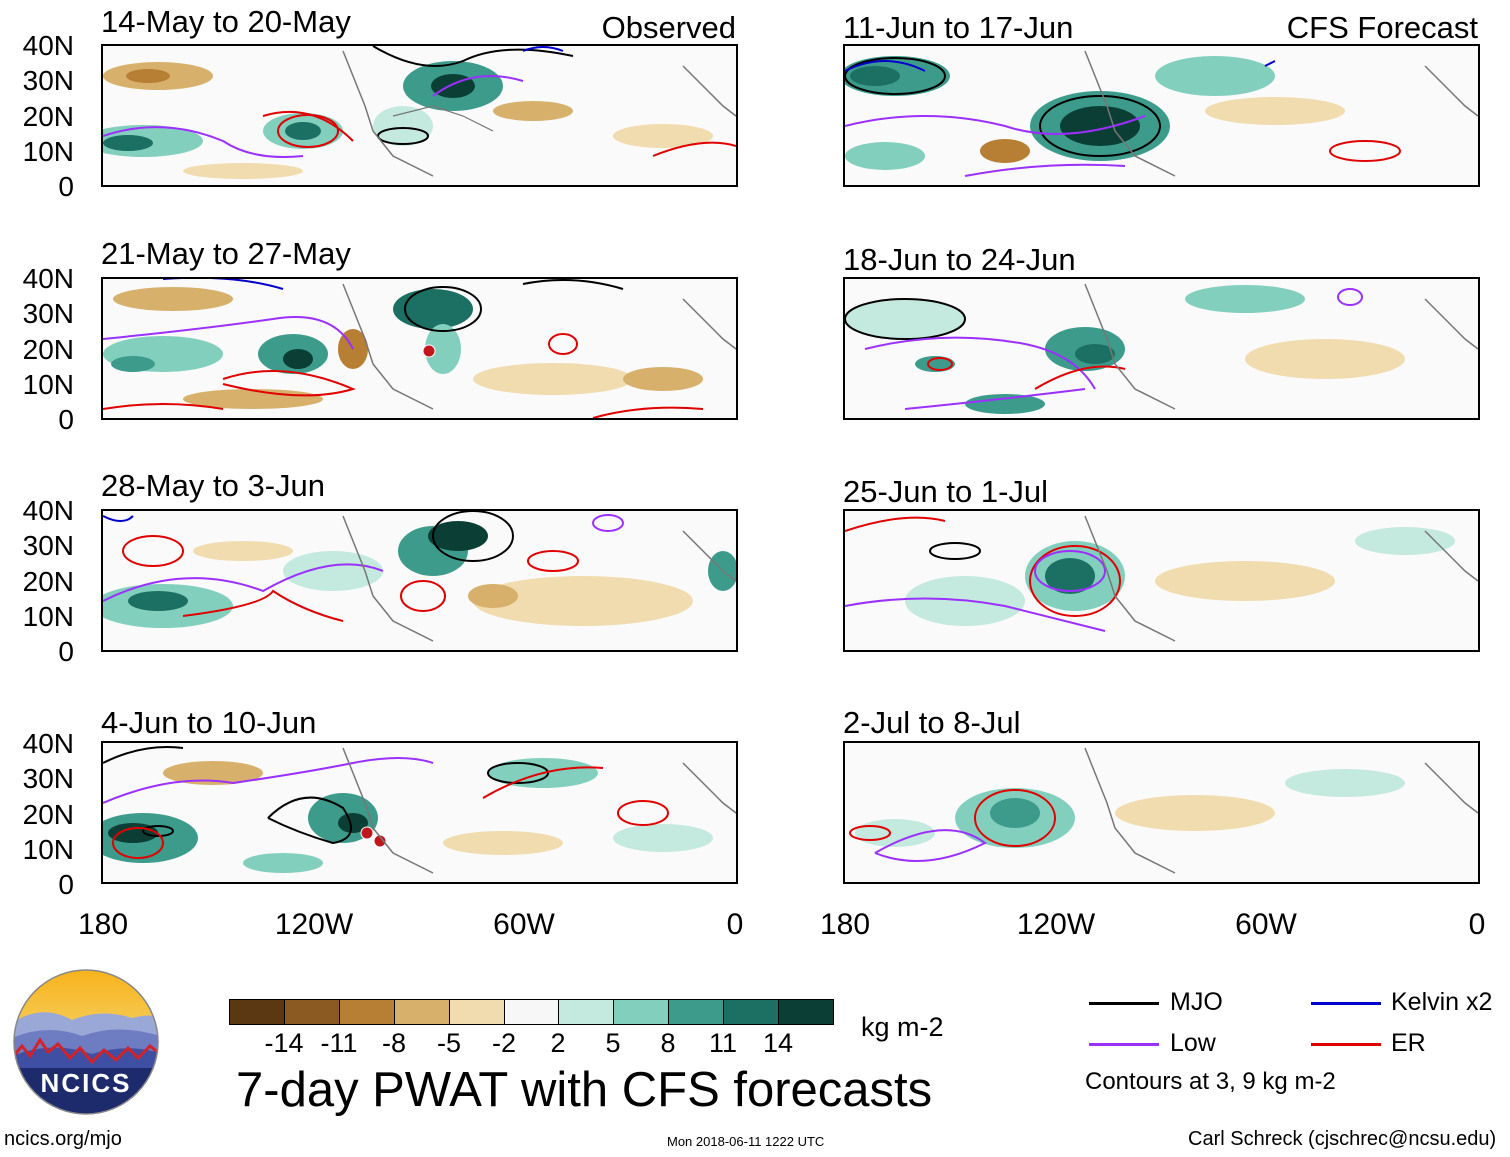  I want to click on panel-title-fc2: 18-Jun to 24-Jun, so click(959, 259).